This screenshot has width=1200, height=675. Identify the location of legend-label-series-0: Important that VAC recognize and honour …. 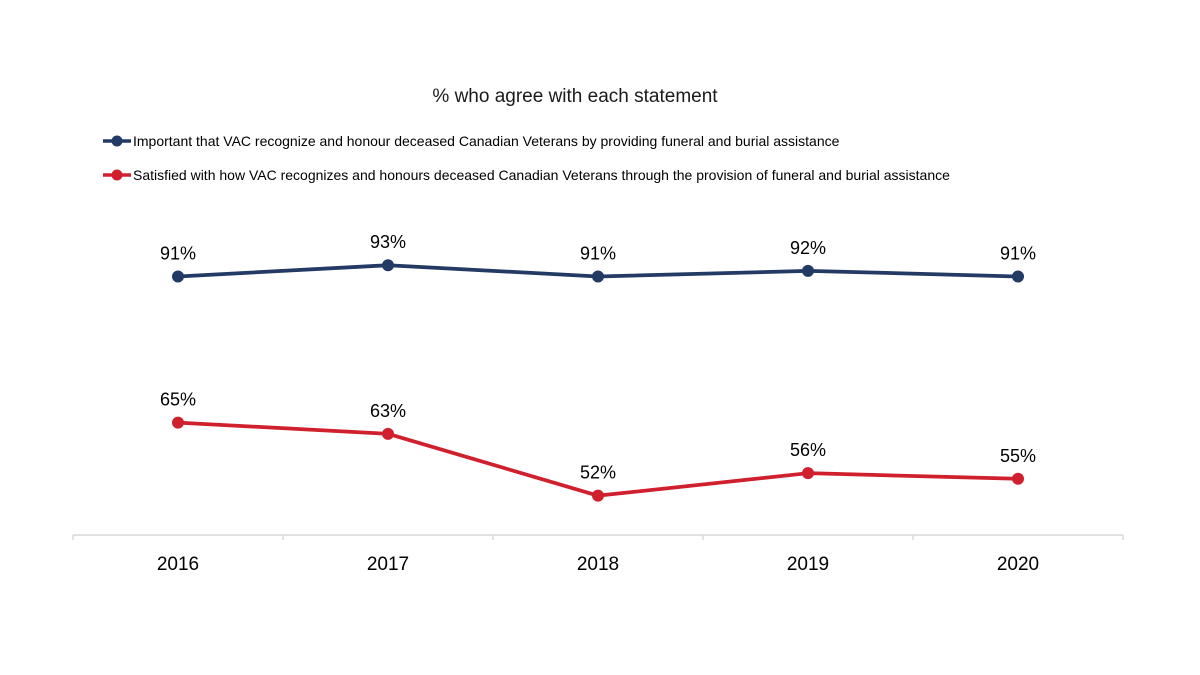
(486, 141).